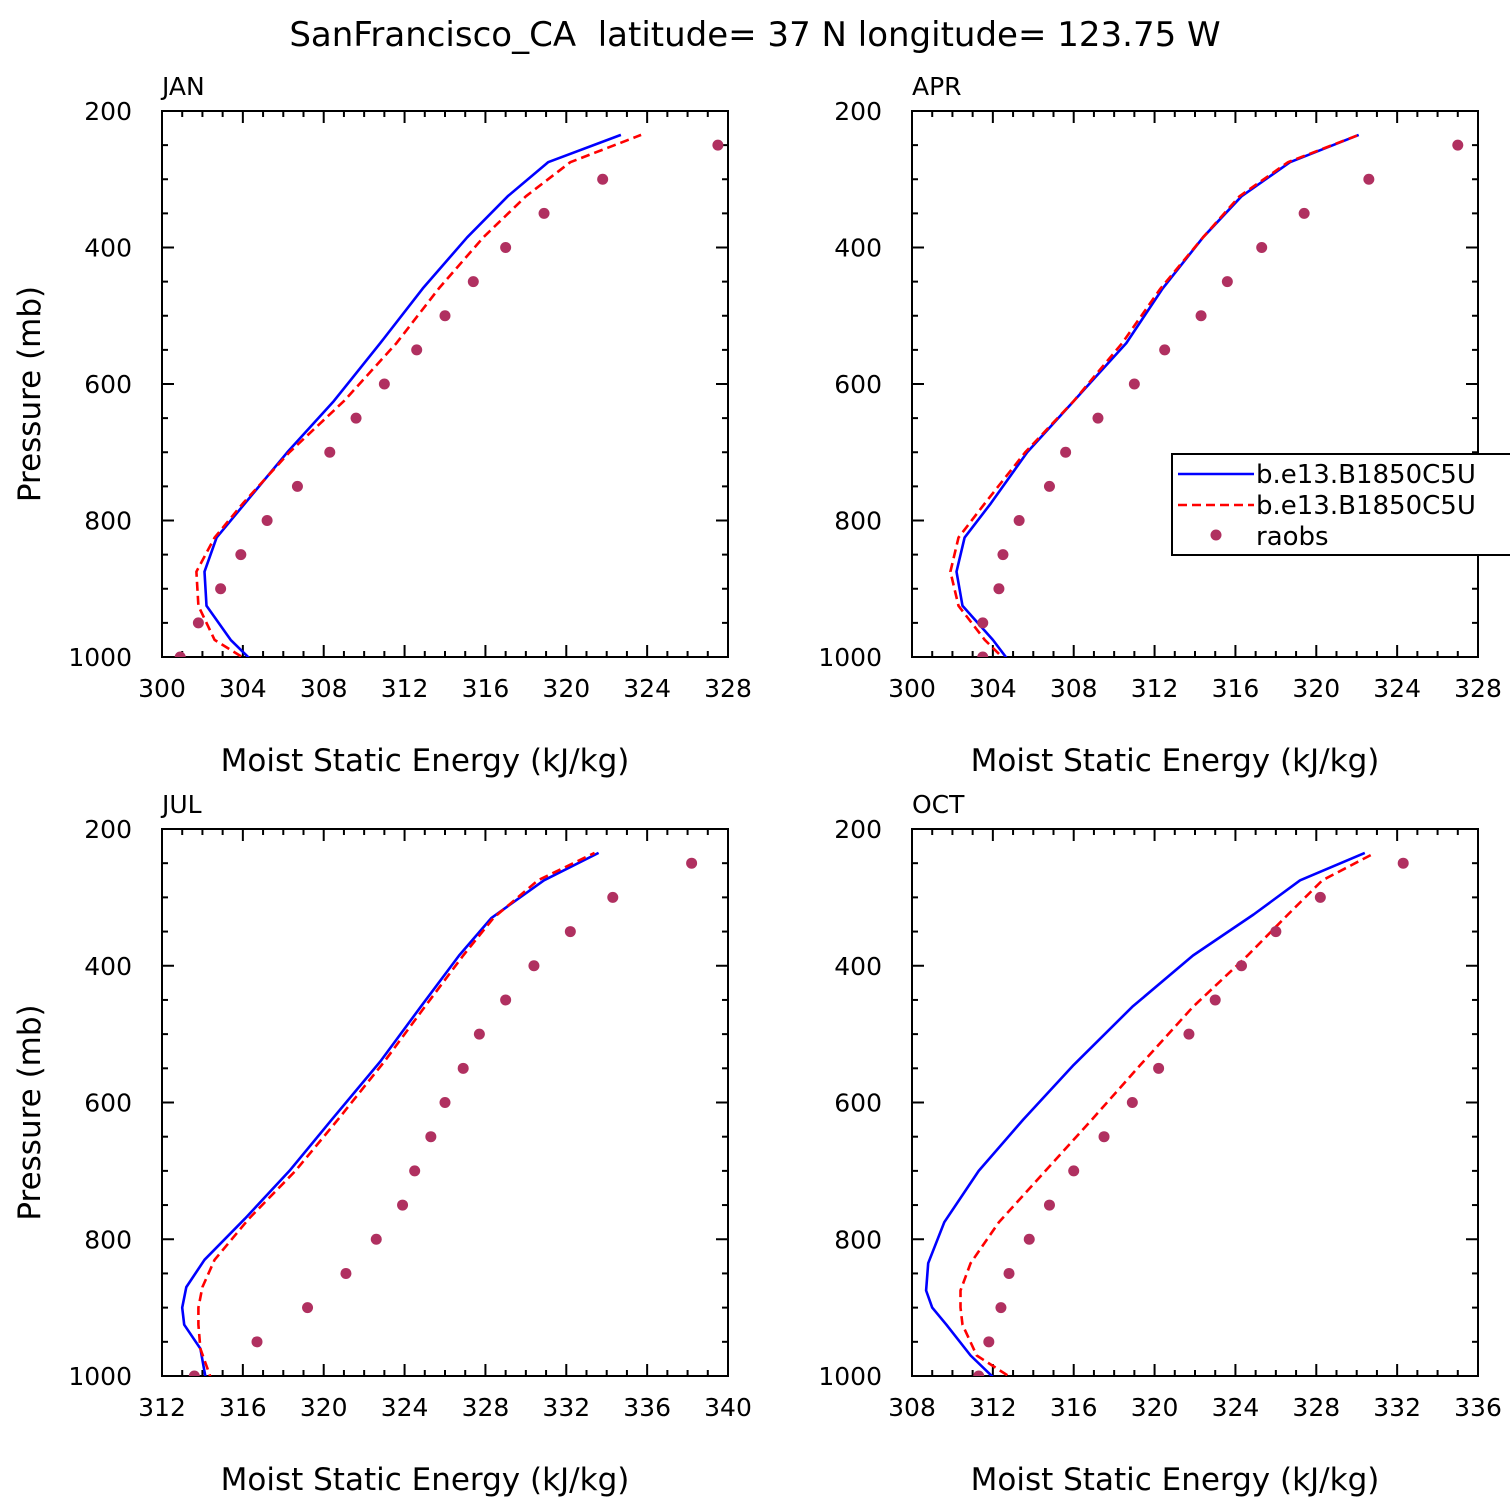 This screenshot has width=1510, height=1510. I want to click on panel-label: OCT, so click(938, 804).